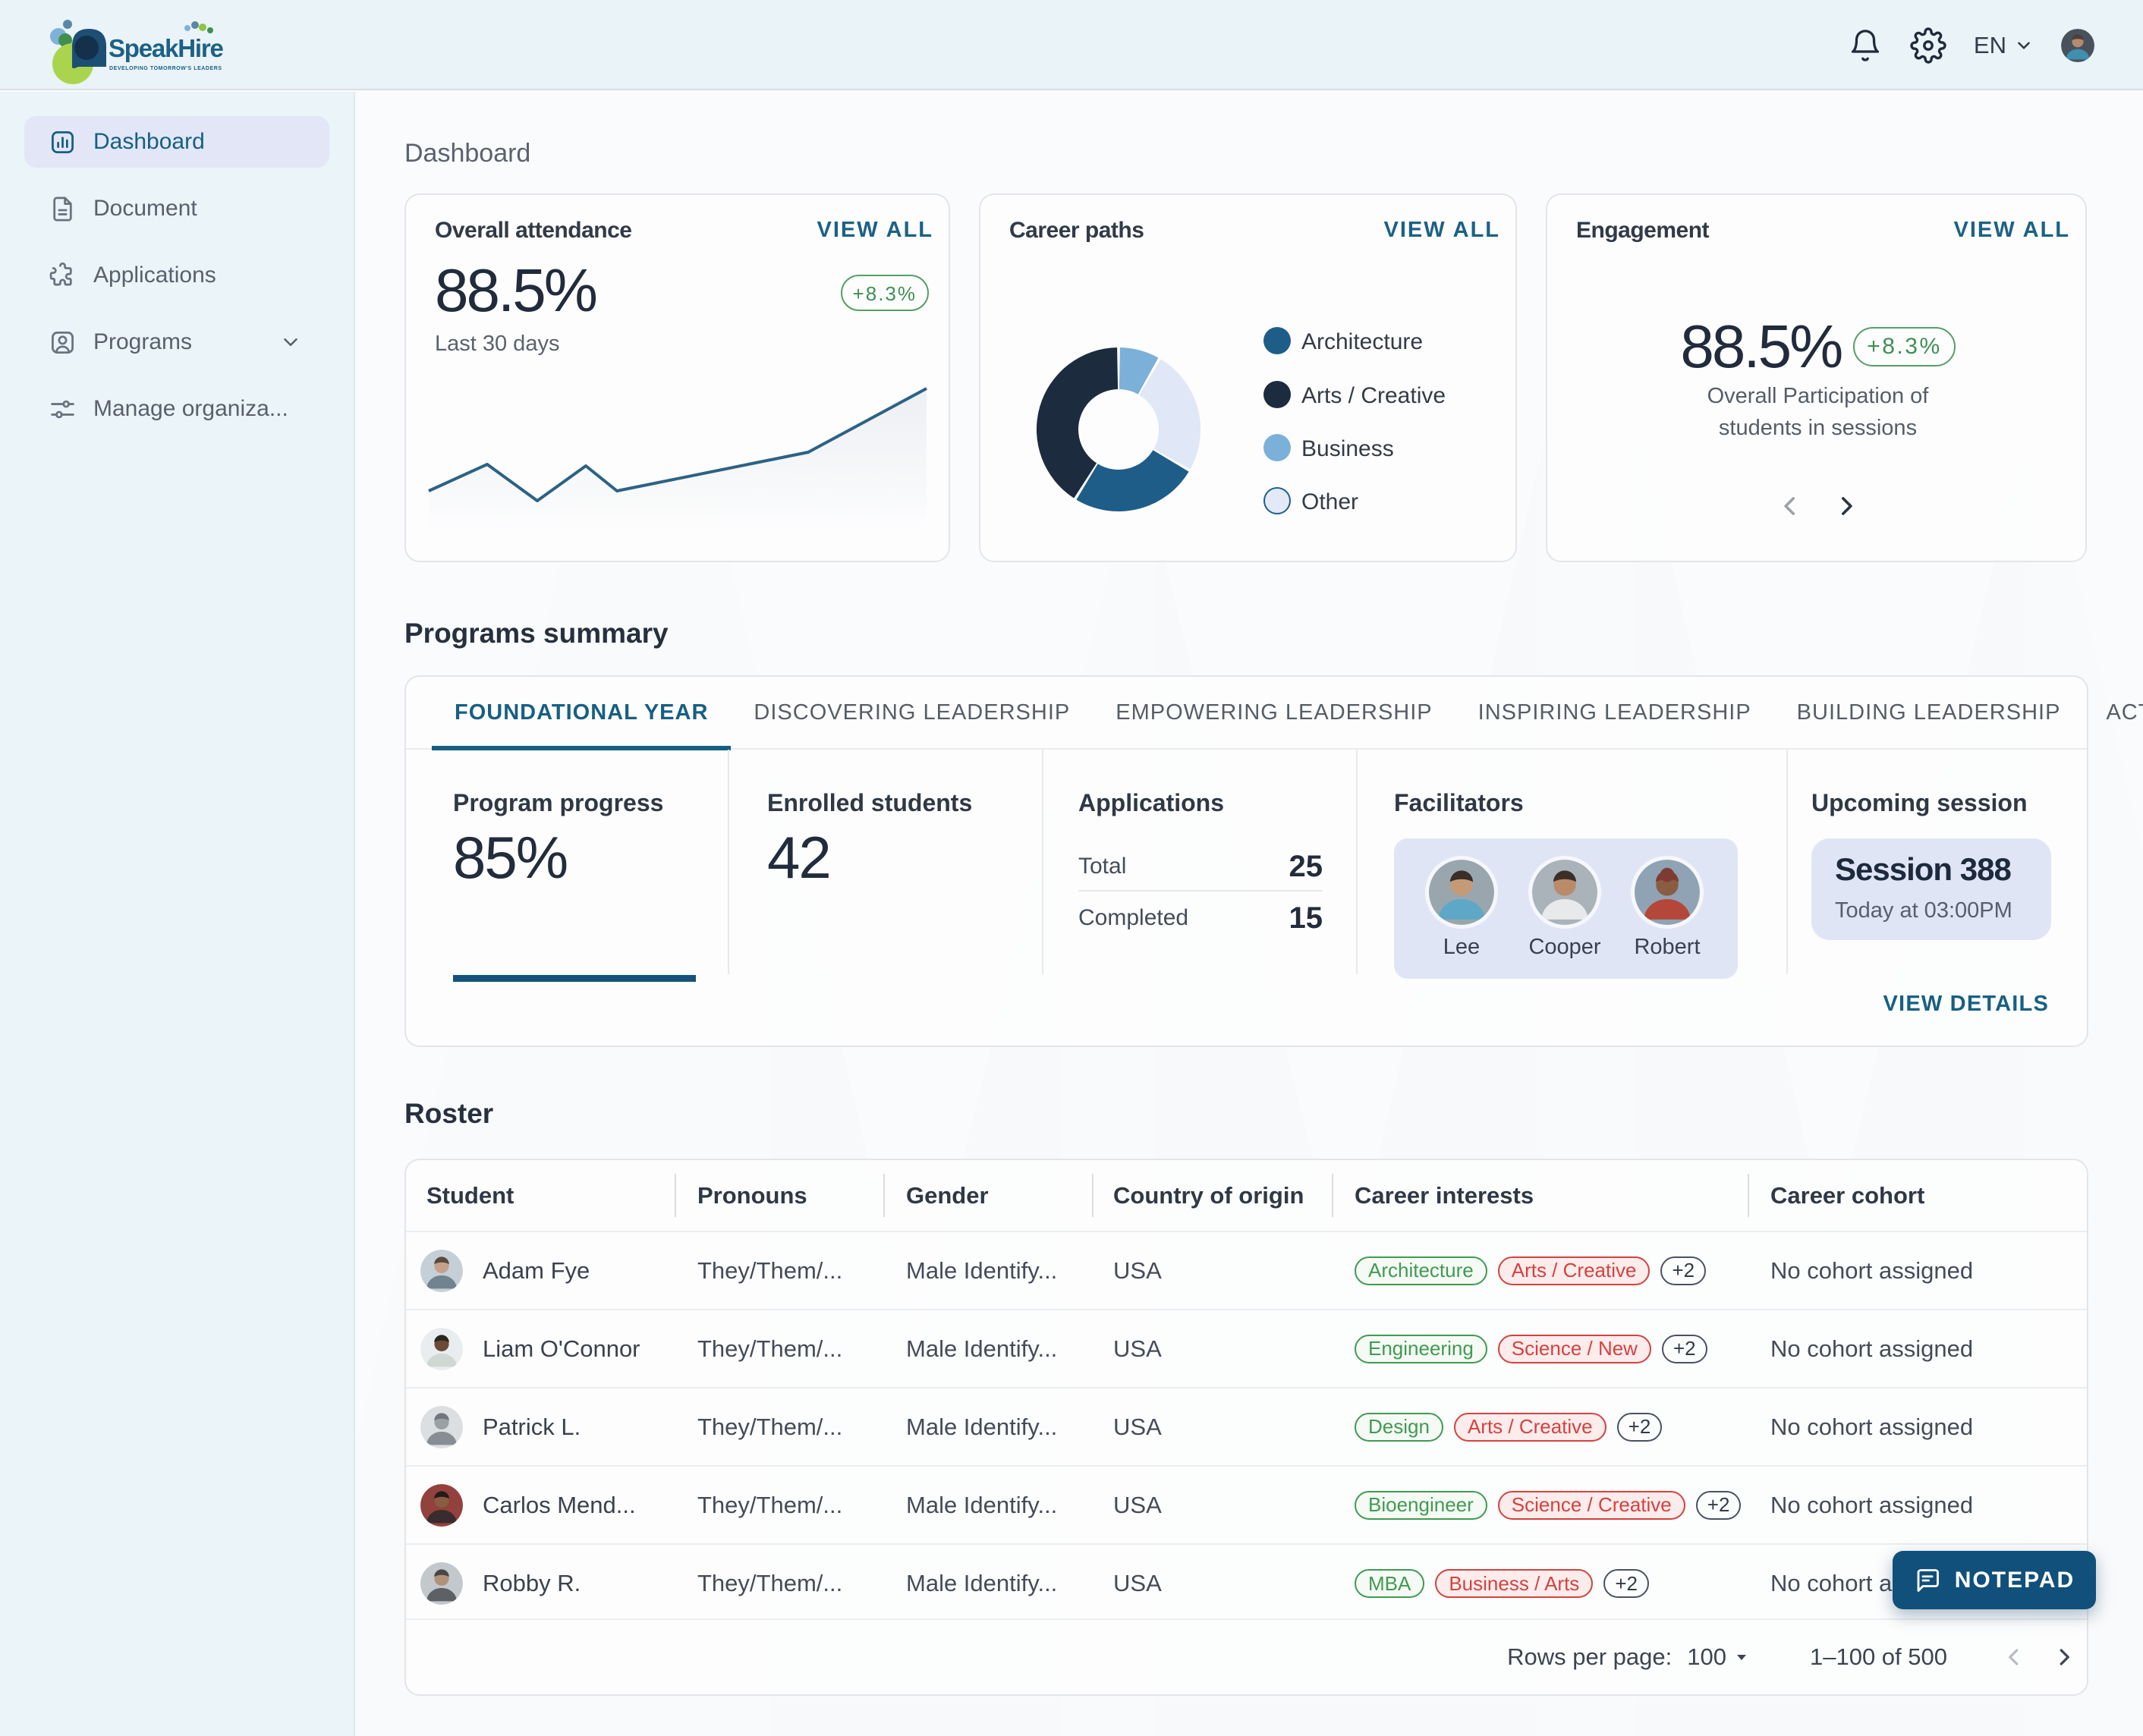 This screenshot has width=2143, height=1736. I want to click on svg-text: Arts / Creative, so click(1373, 395).